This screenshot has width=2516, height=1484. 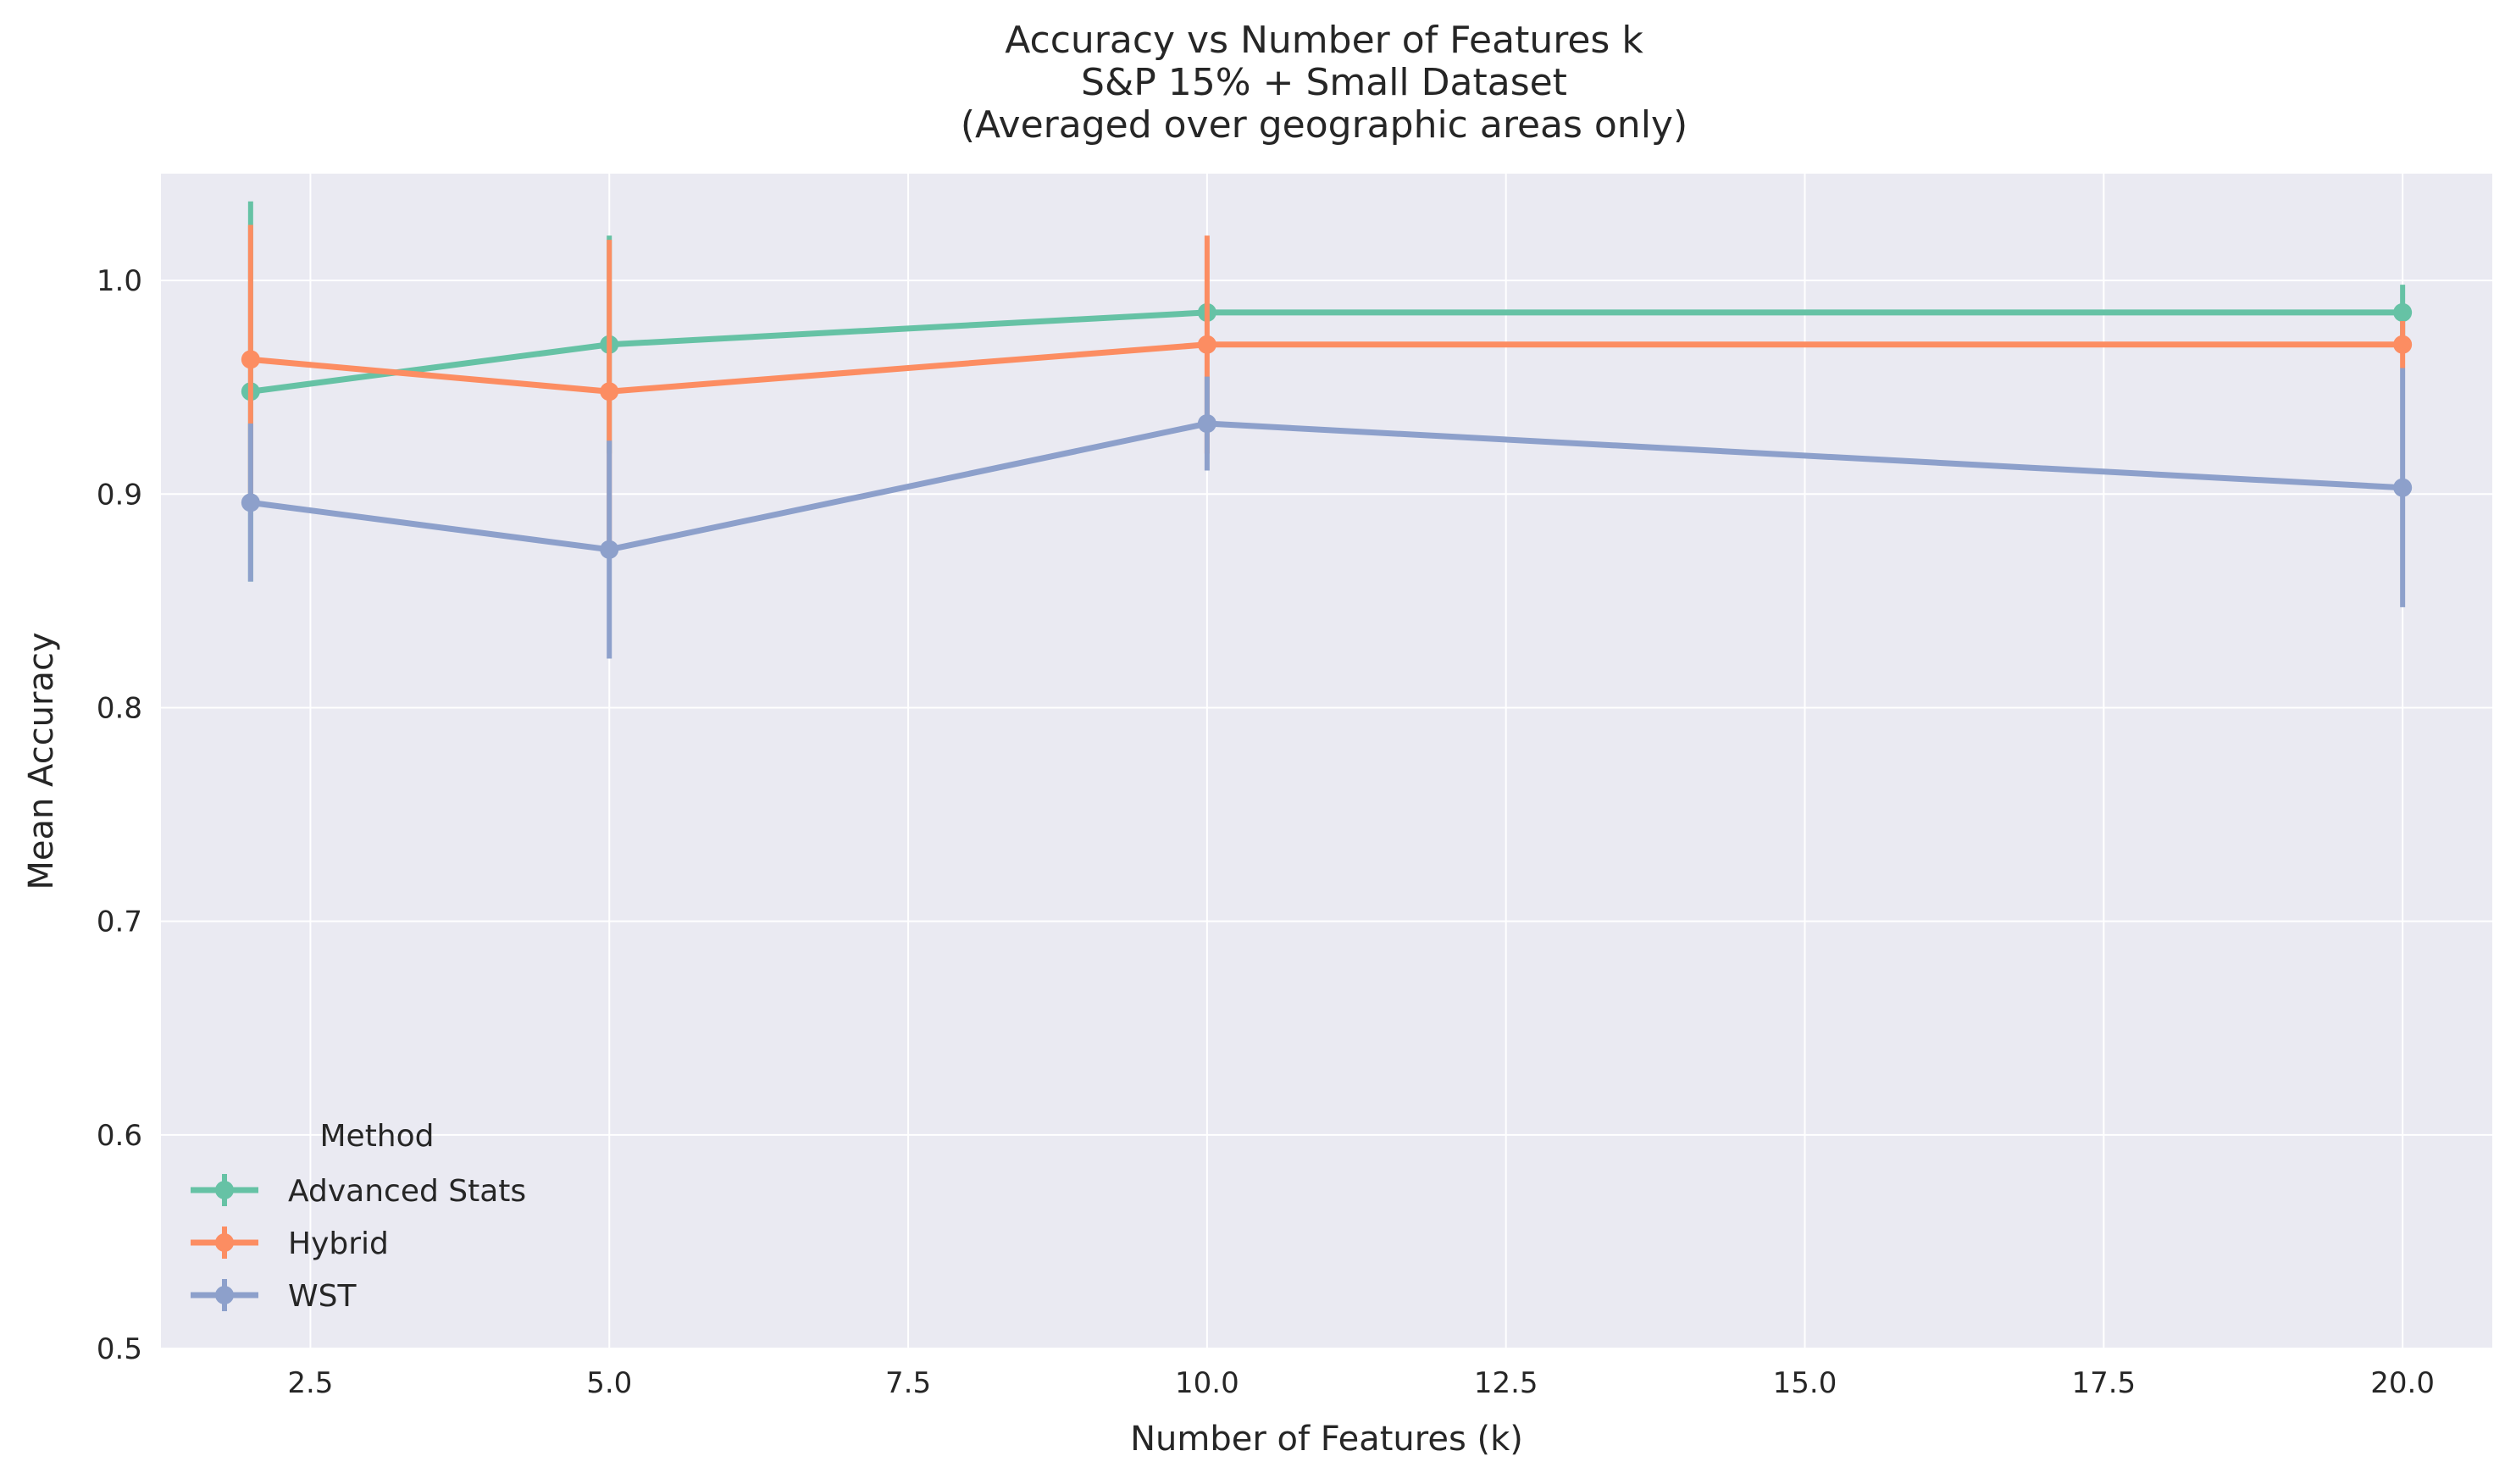 I want to click on x-tick-label: 12.5, so click(x=1506, y=1383).